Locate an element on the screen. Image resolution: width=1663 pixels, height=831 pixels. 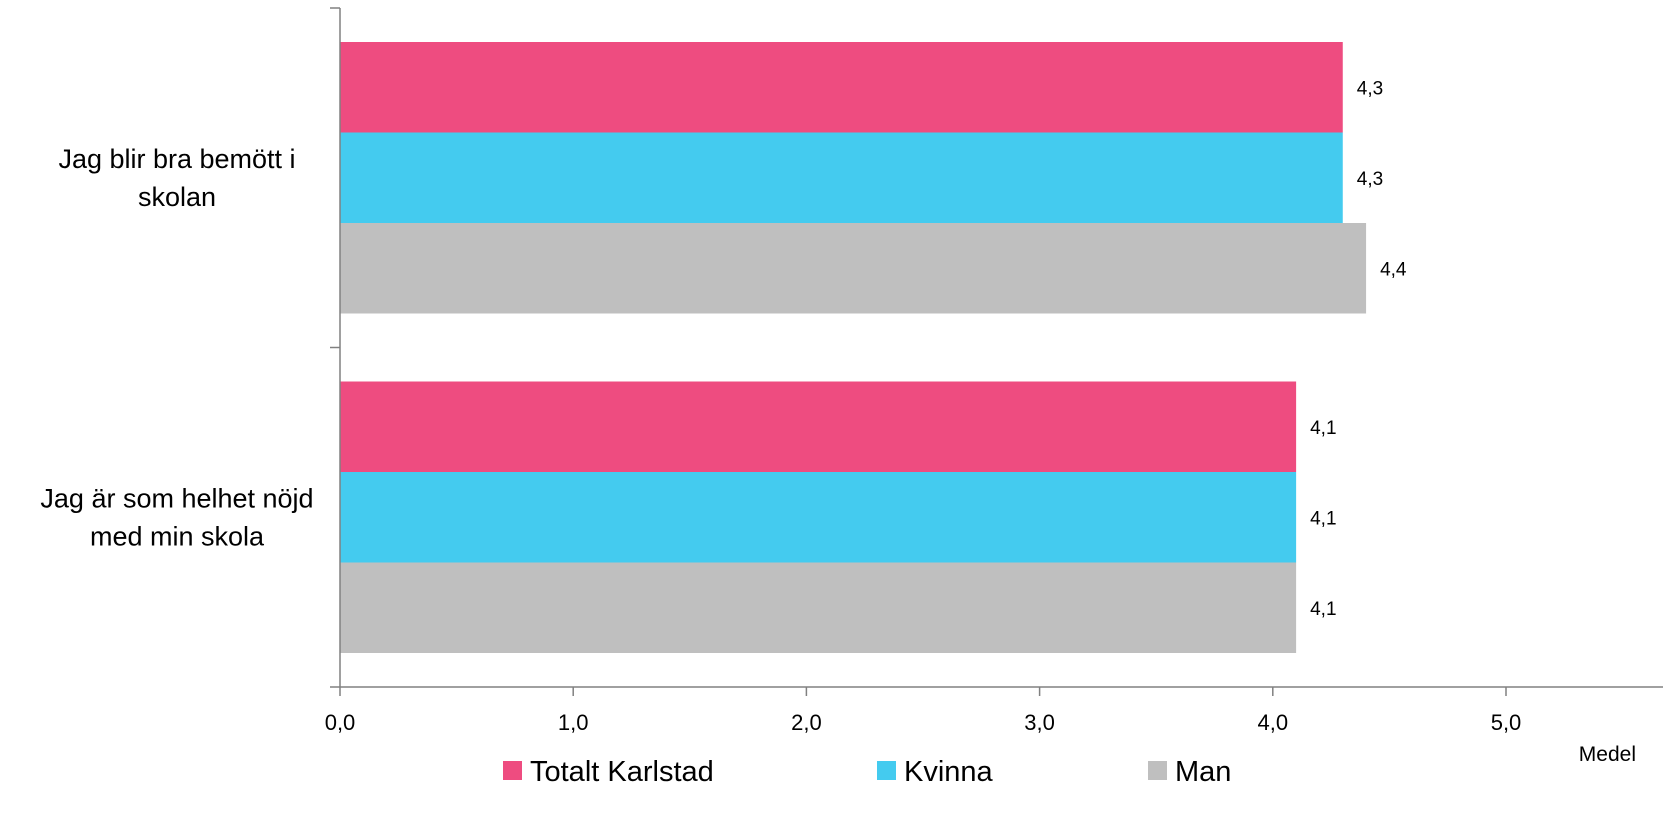
category-label: Jag är som helhet nöjd is located at coordinates (176, 498).